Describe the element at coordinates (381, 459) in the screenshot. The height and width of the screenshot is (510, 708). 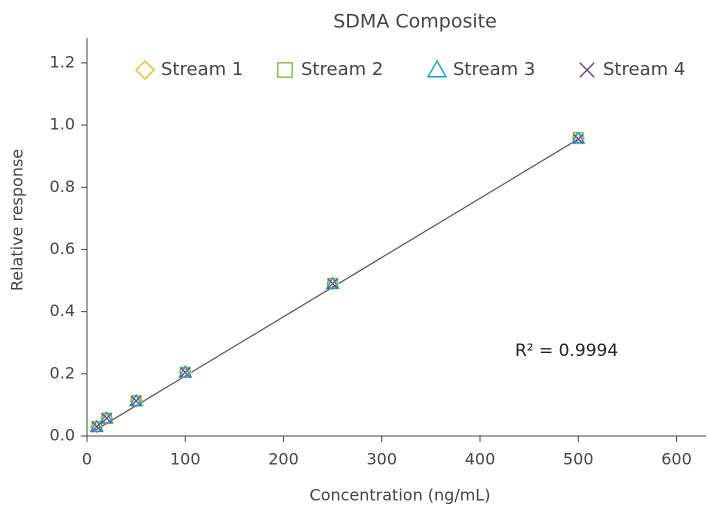
I see `x-tick-label: 300` at that location.